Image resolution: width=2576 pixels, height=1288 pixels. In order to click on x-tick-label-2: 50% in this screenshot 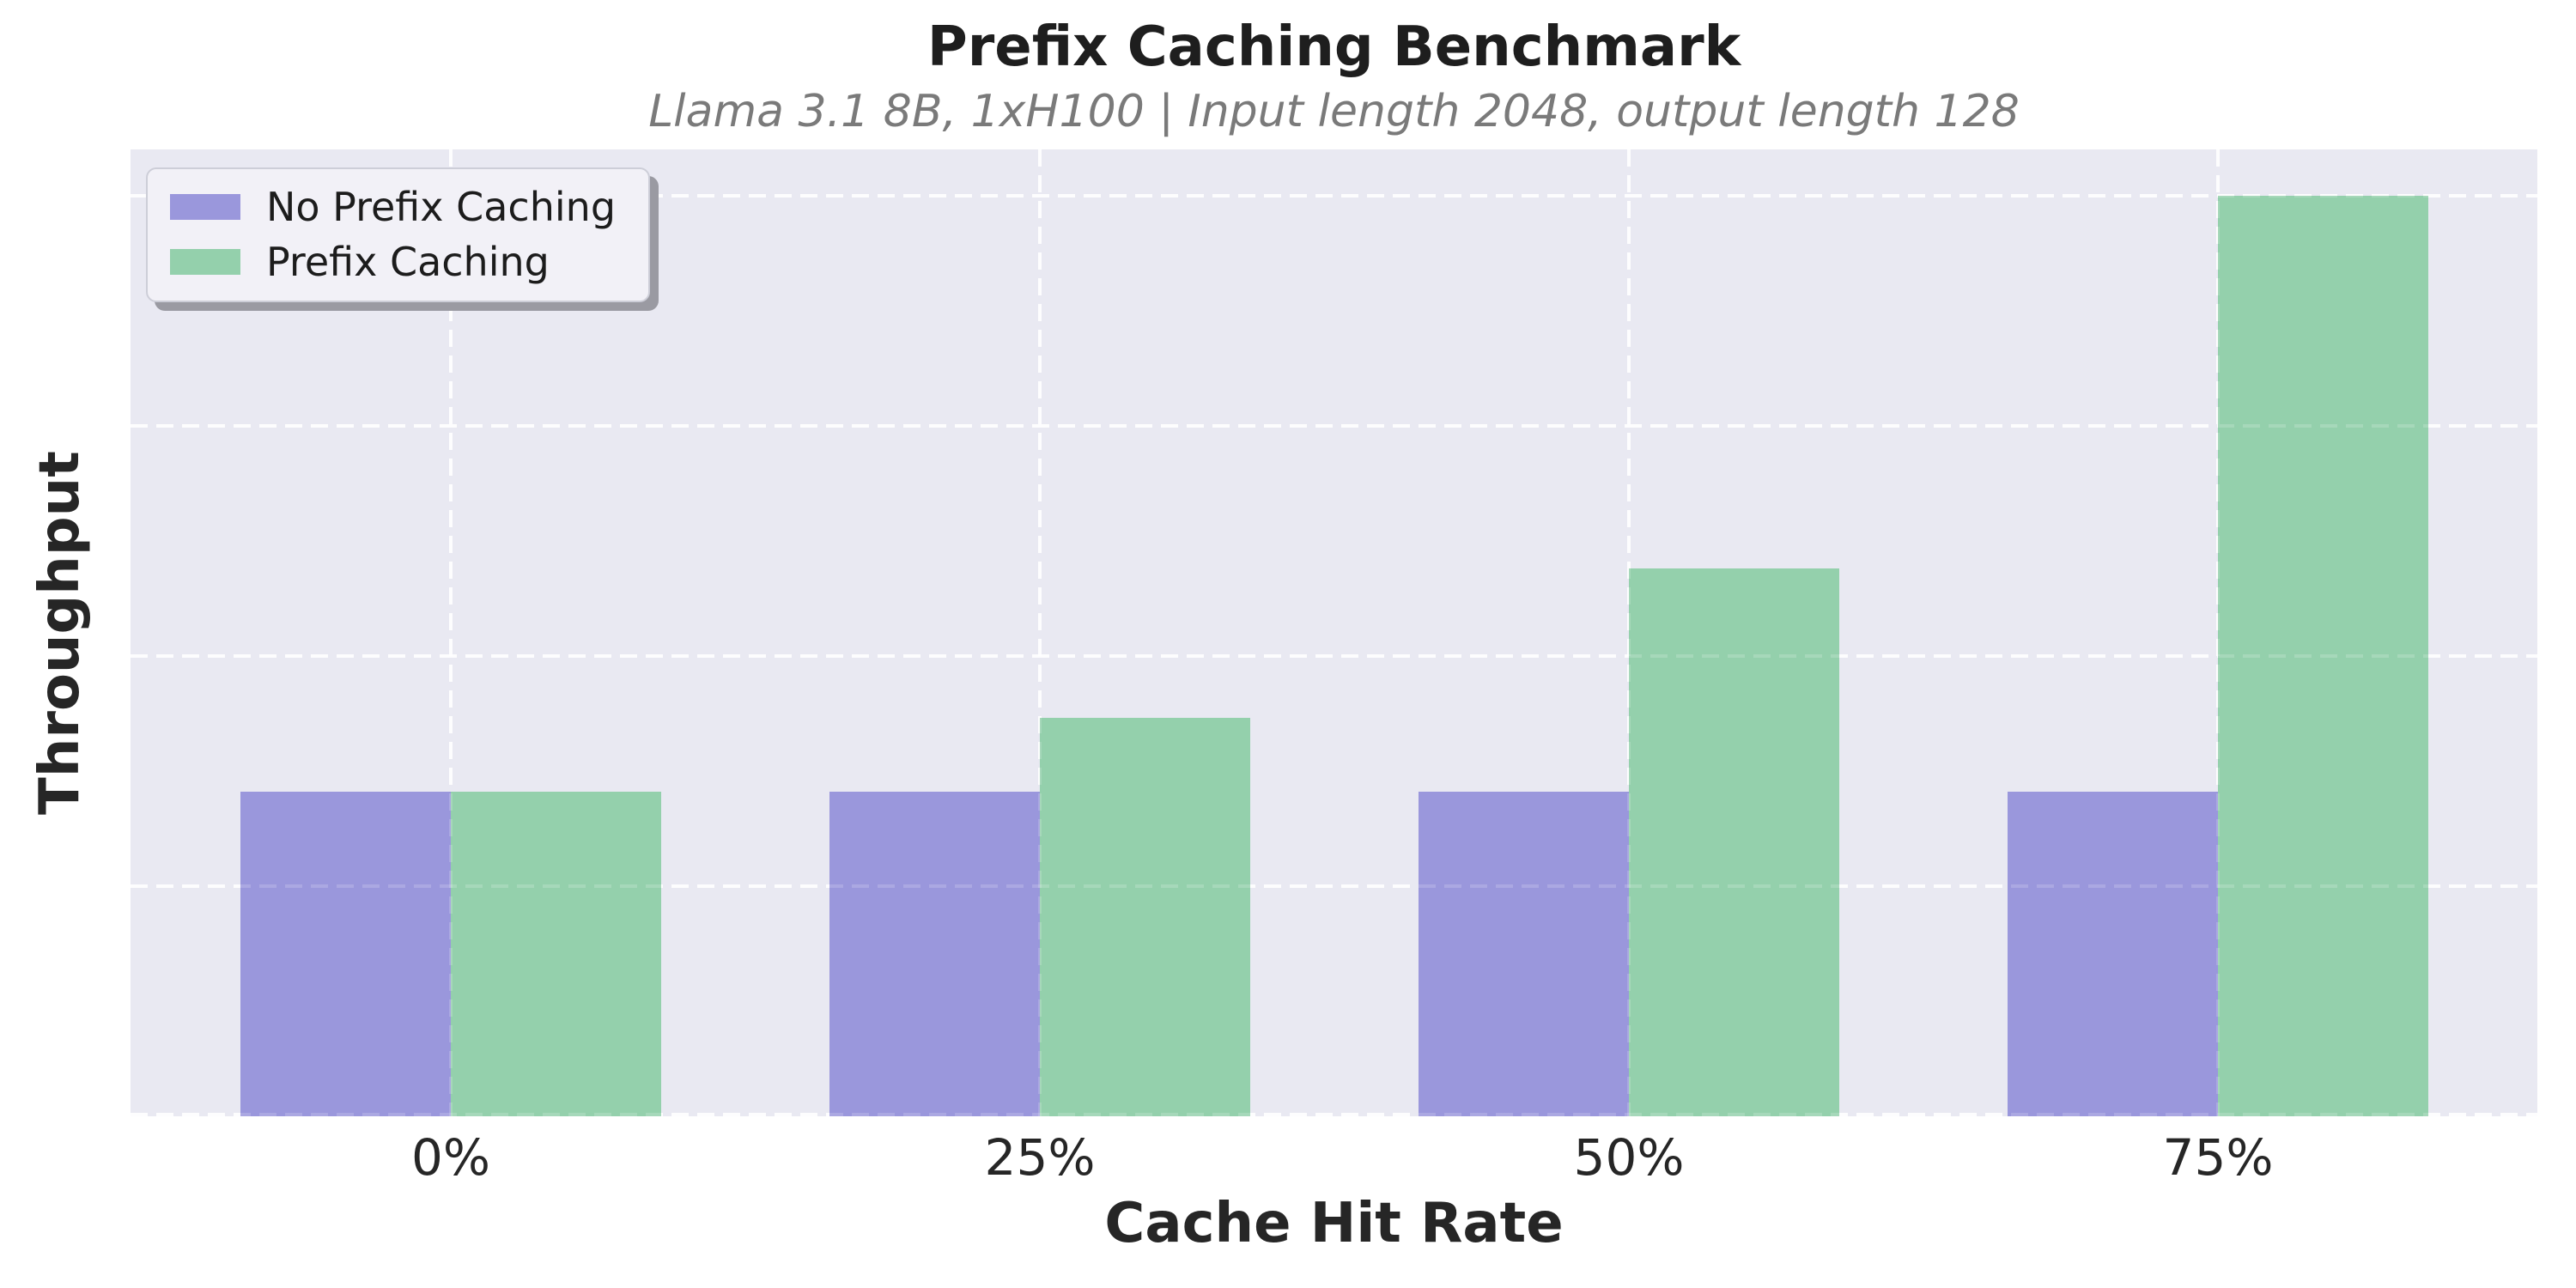, I will do `click(1629, 1158)`.